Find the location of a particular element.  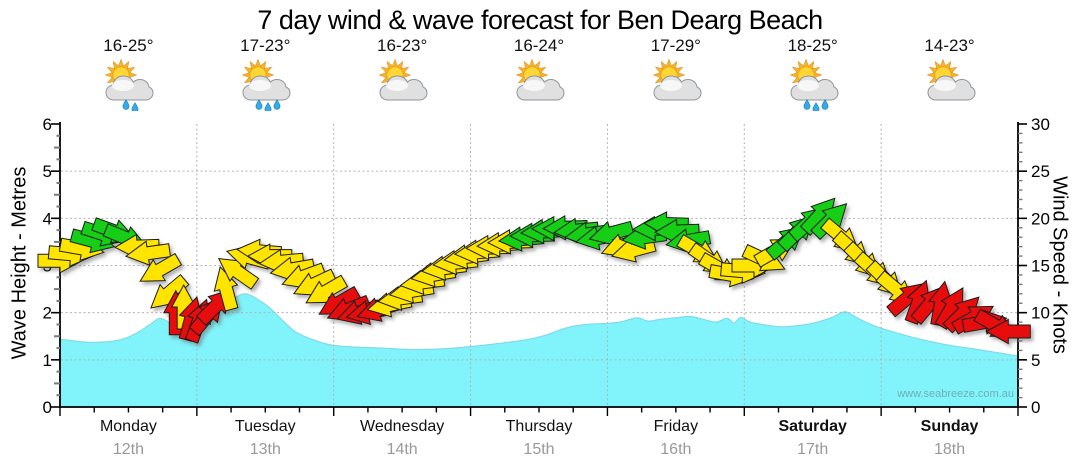

temp-range-label: 16-24° is located at coordinates (539, 45).